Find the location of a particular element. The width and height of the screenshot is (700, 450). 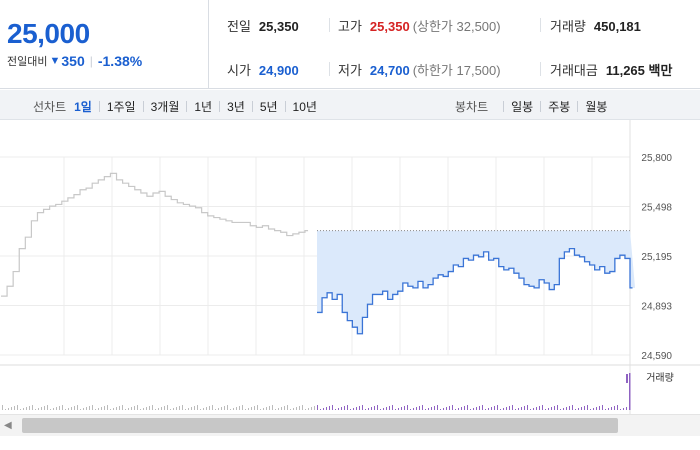

line-chart-periods: 선차트 1일 1주일 3개월 1년 3년 5년 10년 is located at coordinates (175, 106).